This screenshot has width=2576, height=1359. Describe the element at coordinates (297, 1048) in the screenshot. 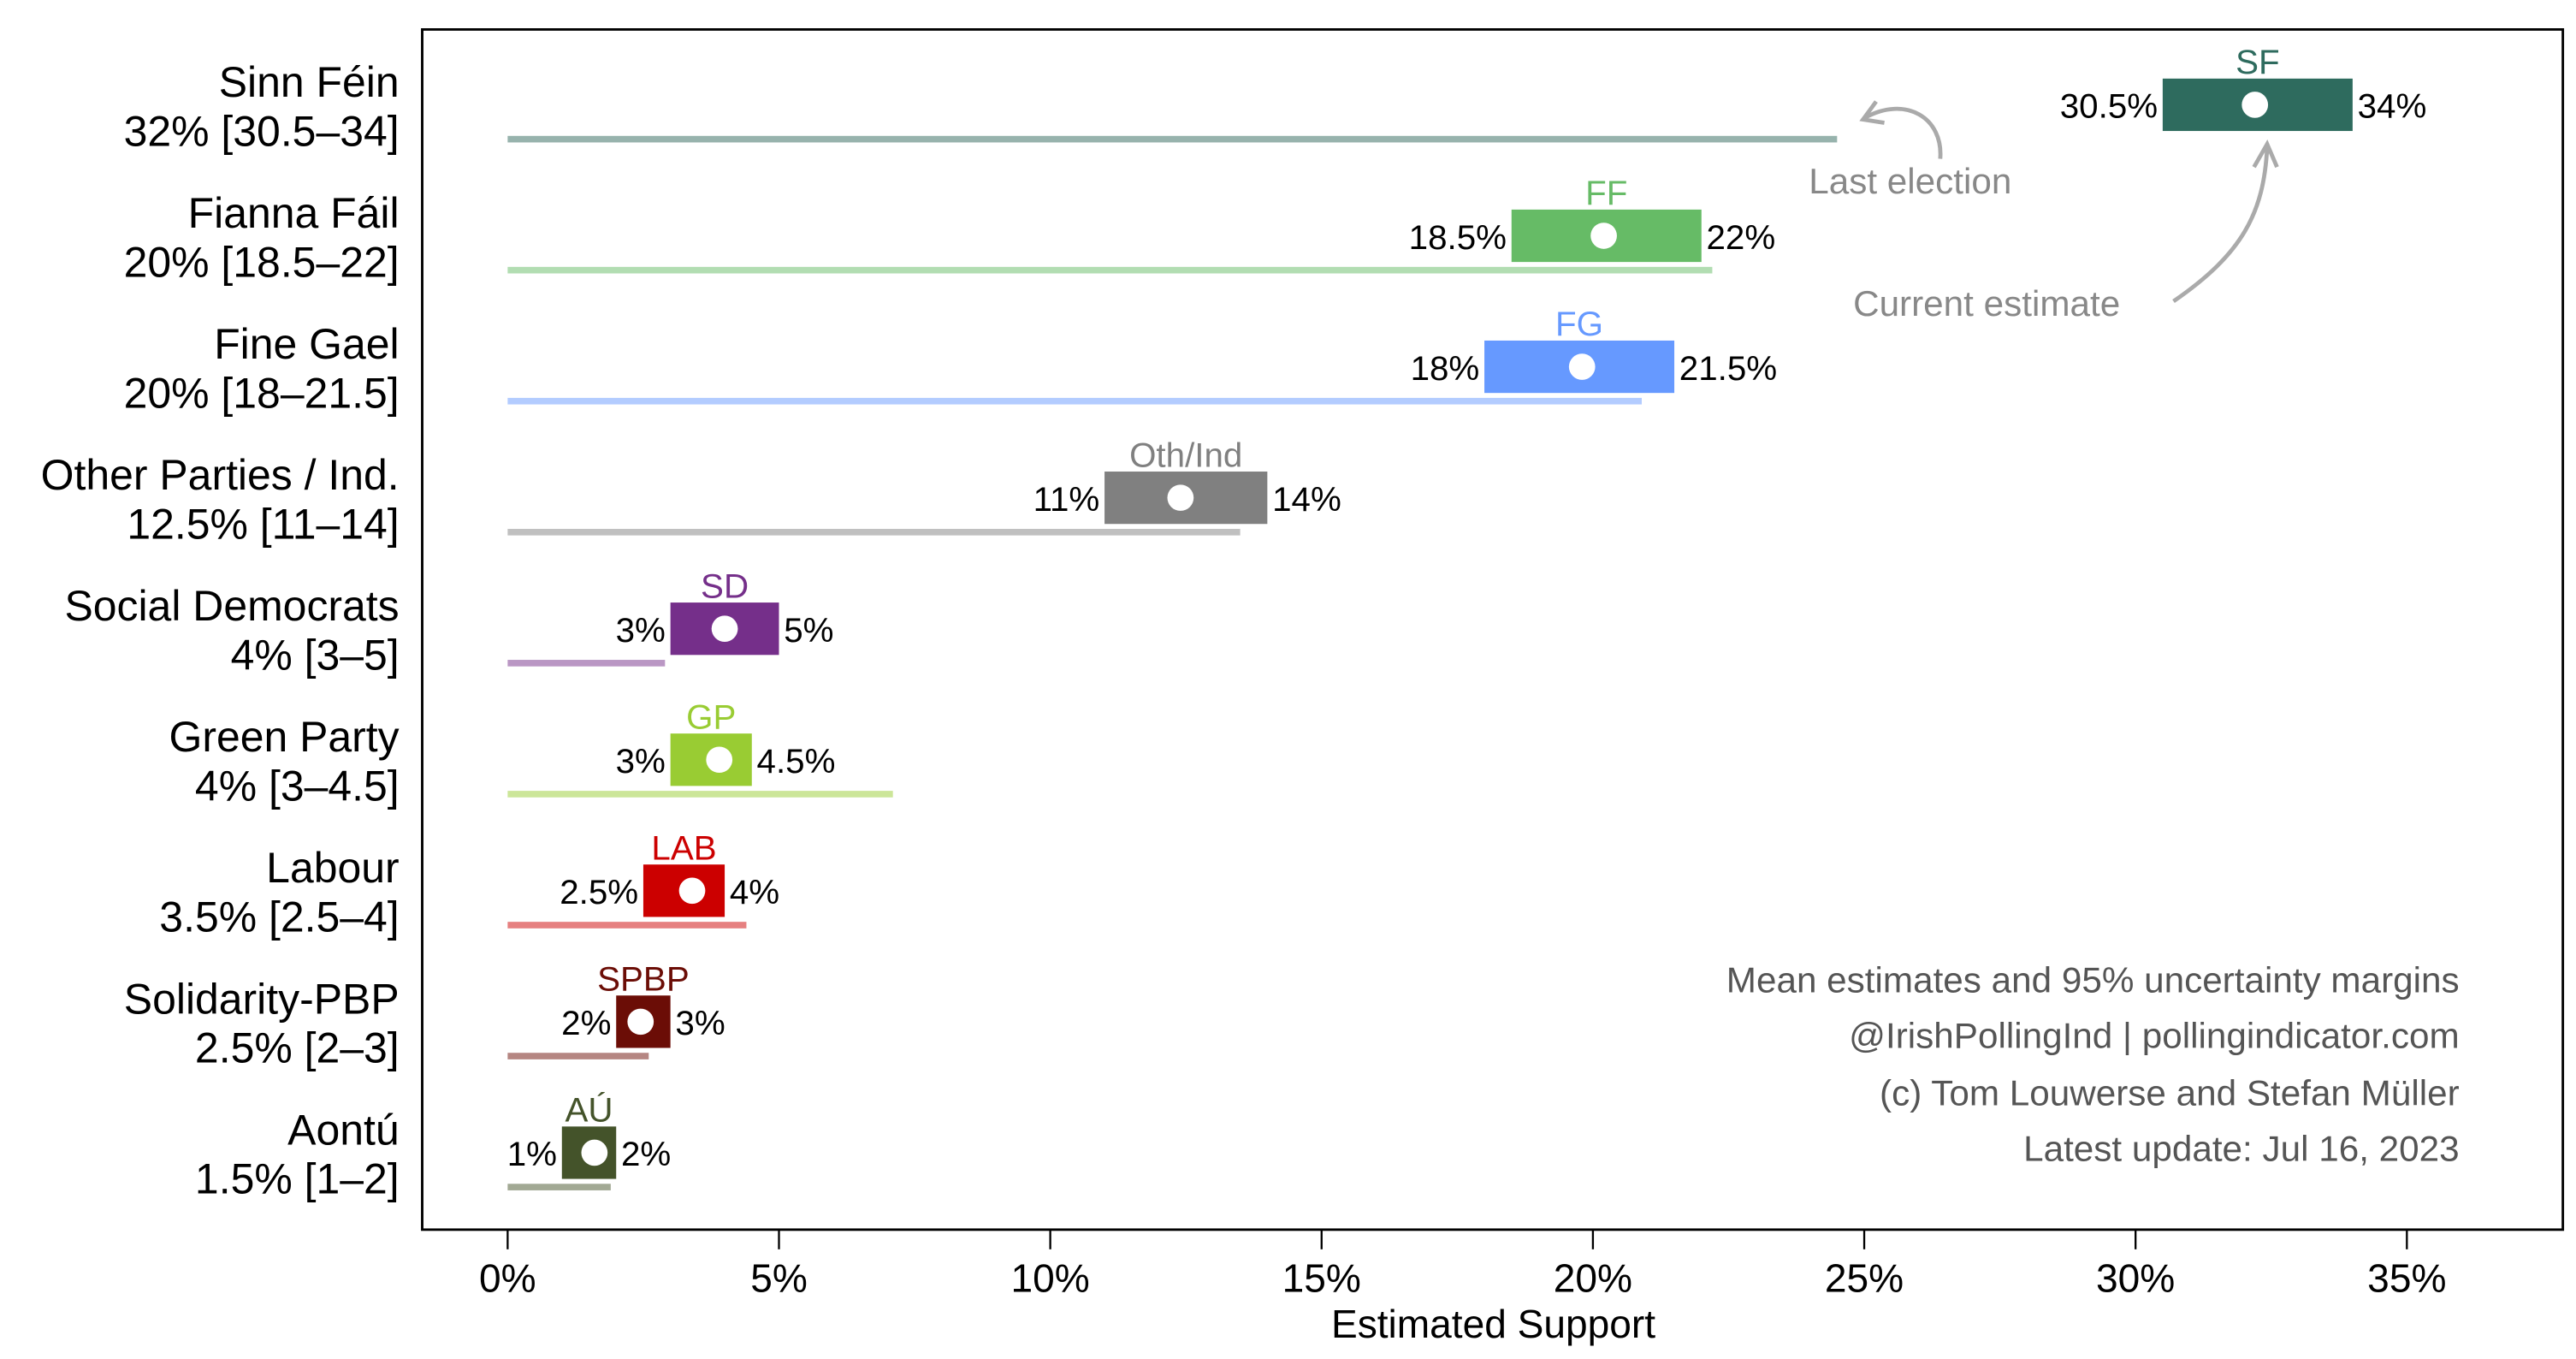

I see `party-summary: 2.5% [2–3]` at that location.